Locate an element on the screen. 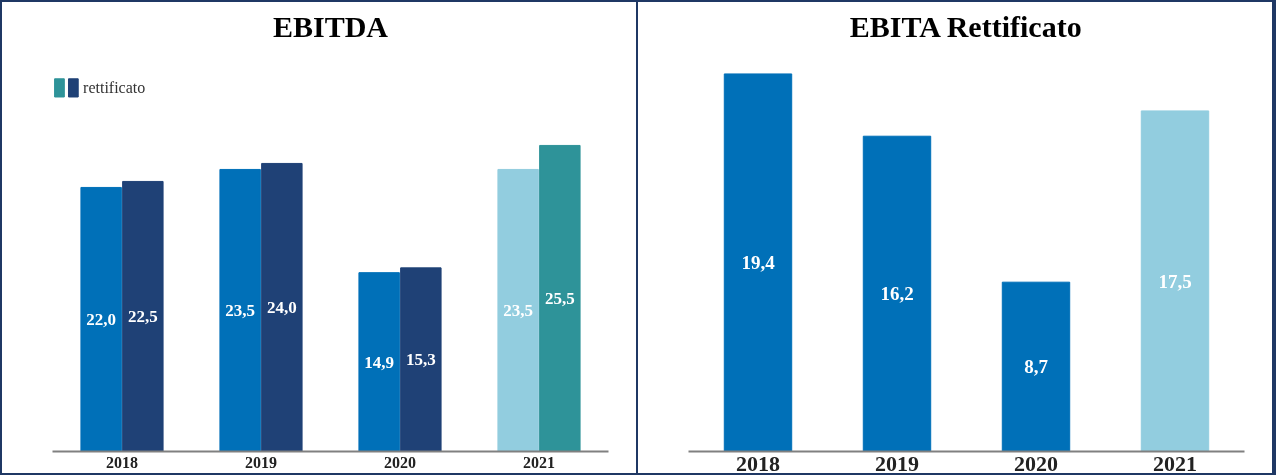 The height and width of the screenshot is (475, 1277). data-label: 8,7 is located at coordinates (1036, 367).